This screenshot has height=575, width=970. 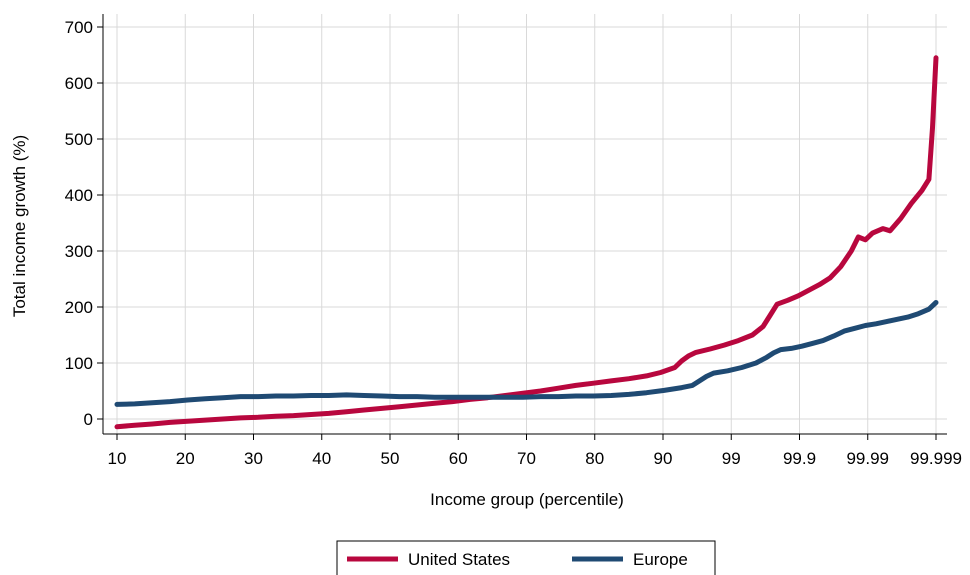 What do you see at coordinates (458, 458) in the screenshot?
I see `x-tick-label: 60` at bounding box center [458, 458].